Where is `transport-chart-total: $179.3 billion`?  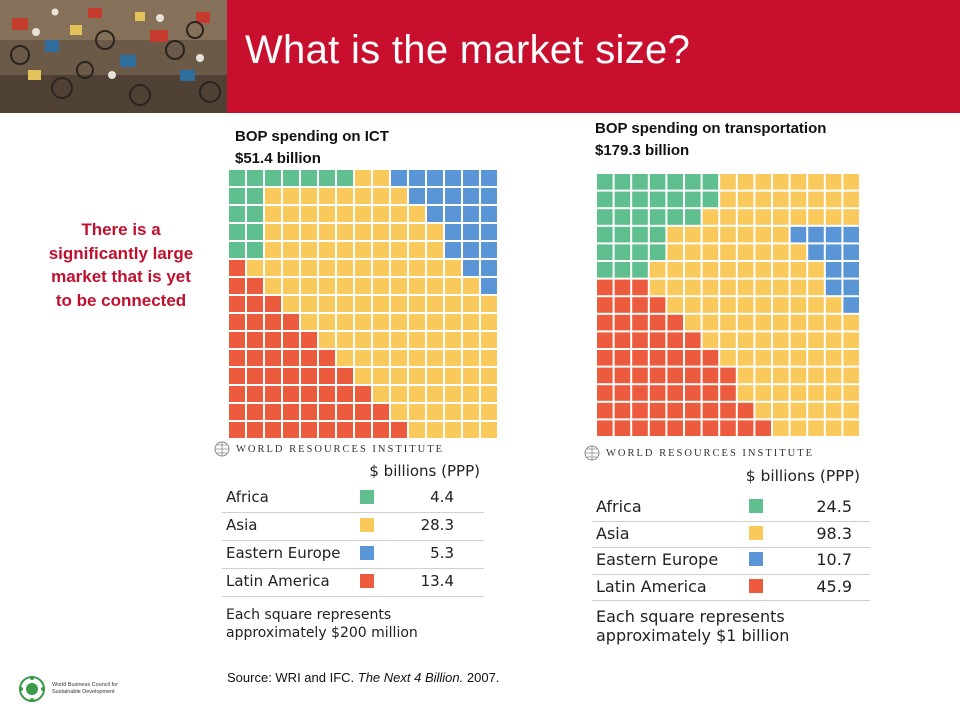 transport-chart-total: $179.3 billion is located at coordinates (642, 150).